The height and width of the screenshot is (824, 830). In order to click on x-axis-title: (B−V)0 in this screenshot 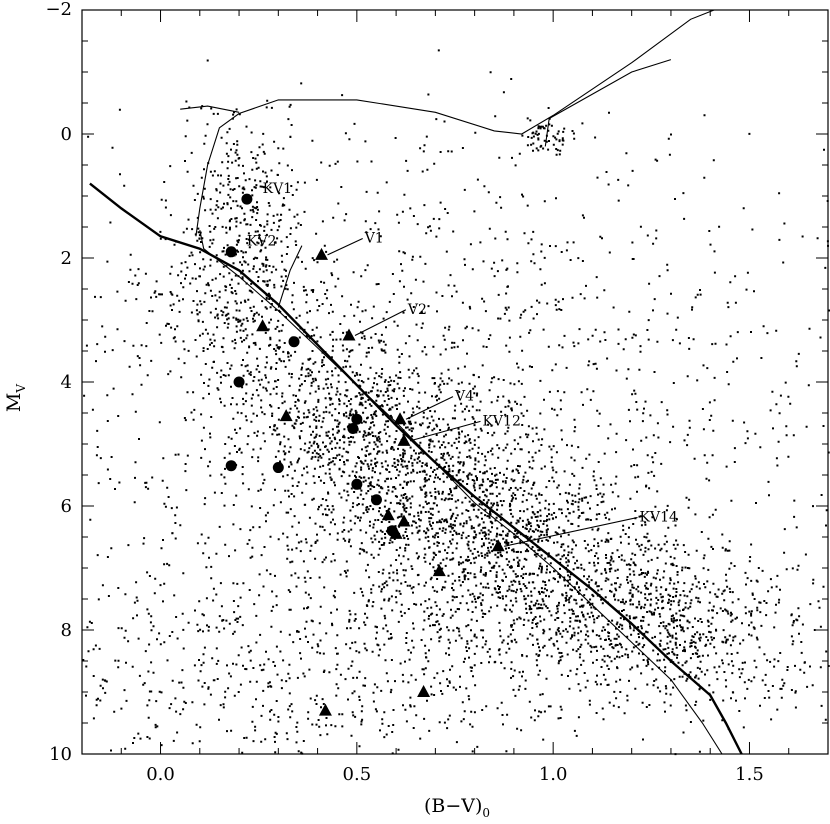, I will do `click(457, 807)`.